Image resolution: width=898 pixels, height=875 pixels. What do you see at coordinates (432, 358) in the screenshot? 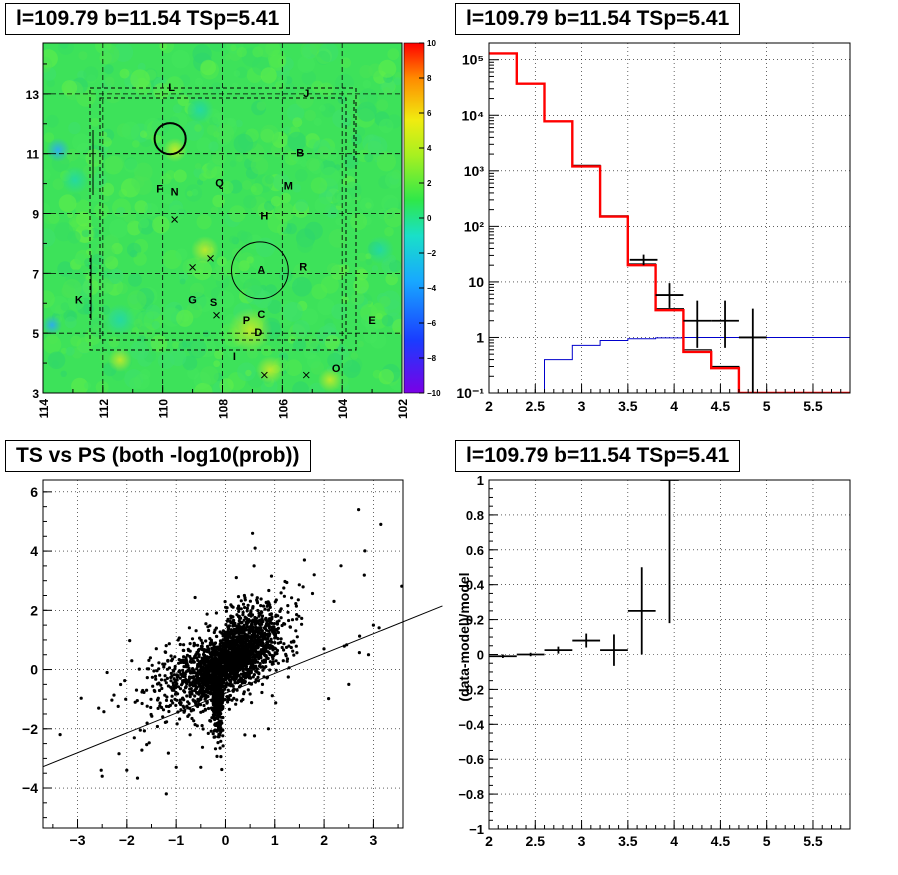
I see `colorbar-tick-label: −8` at bounding box center [432, 358].